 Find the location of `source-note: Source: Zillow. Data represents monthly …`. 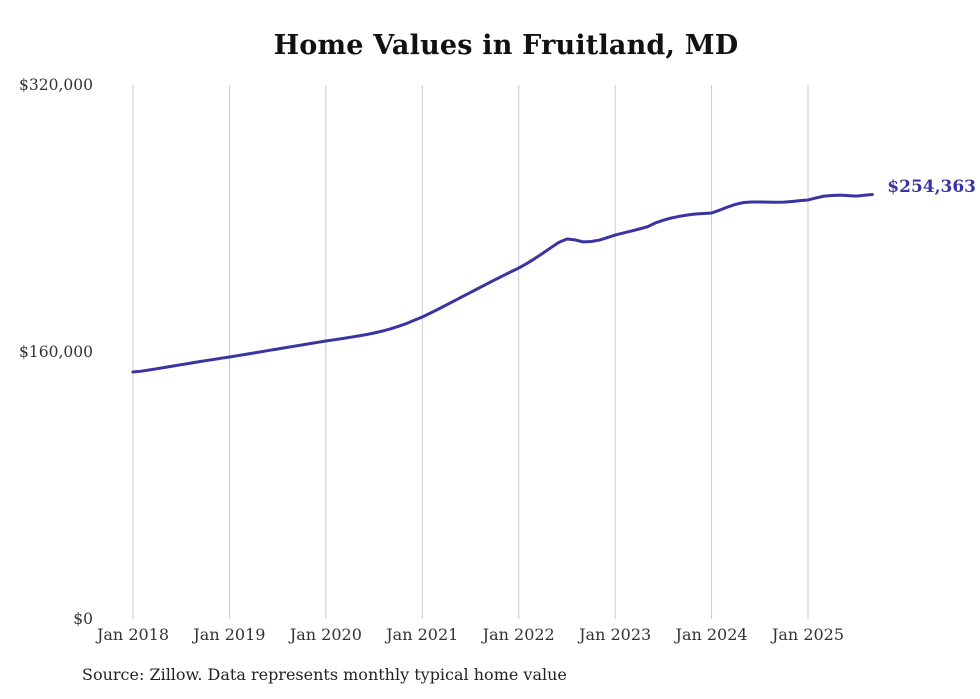

source-note: Source: Zillow. Data represents monthly … is located at coordinates (324, 674).